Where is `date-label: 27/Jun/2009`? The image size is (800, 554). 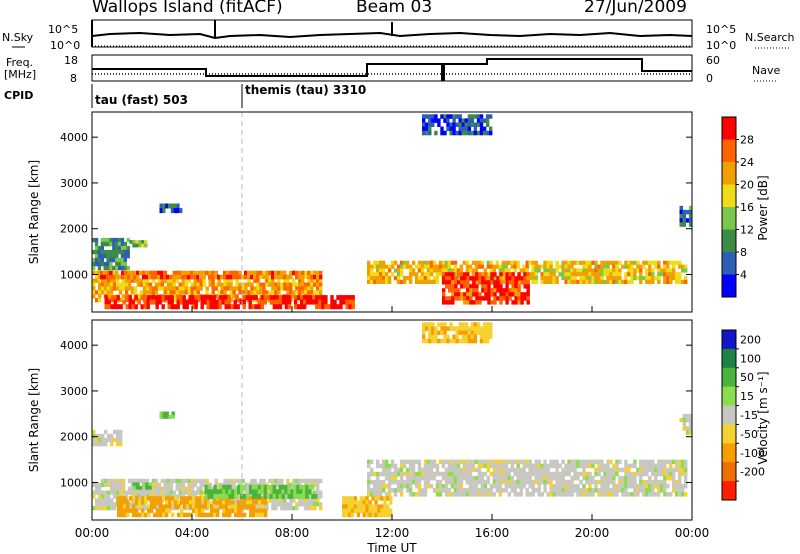
date-label: 27/Jun/2009 is located at coordinates (635, 8).